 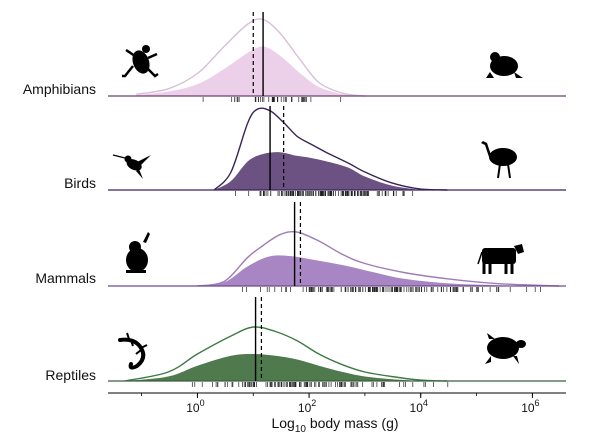 What do you see at coordinates (272, 99) in the screenshot?
I see `rug-amphibians` at bounding box center [272, 99].